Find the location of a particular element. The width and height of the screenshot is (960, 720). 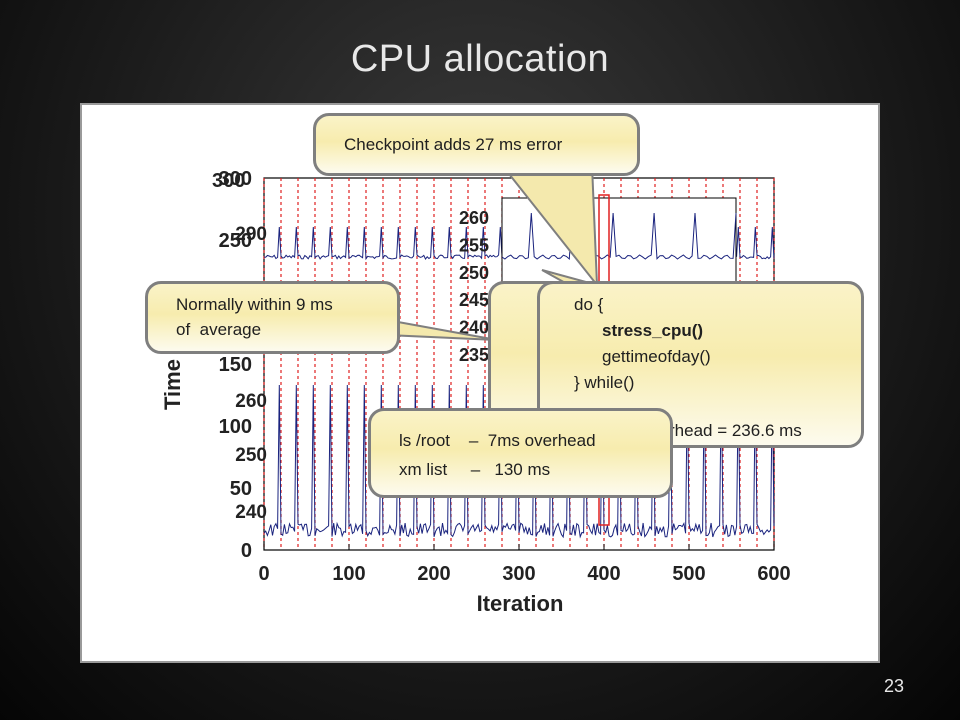

inset-series is located at coordinates (619, 236).